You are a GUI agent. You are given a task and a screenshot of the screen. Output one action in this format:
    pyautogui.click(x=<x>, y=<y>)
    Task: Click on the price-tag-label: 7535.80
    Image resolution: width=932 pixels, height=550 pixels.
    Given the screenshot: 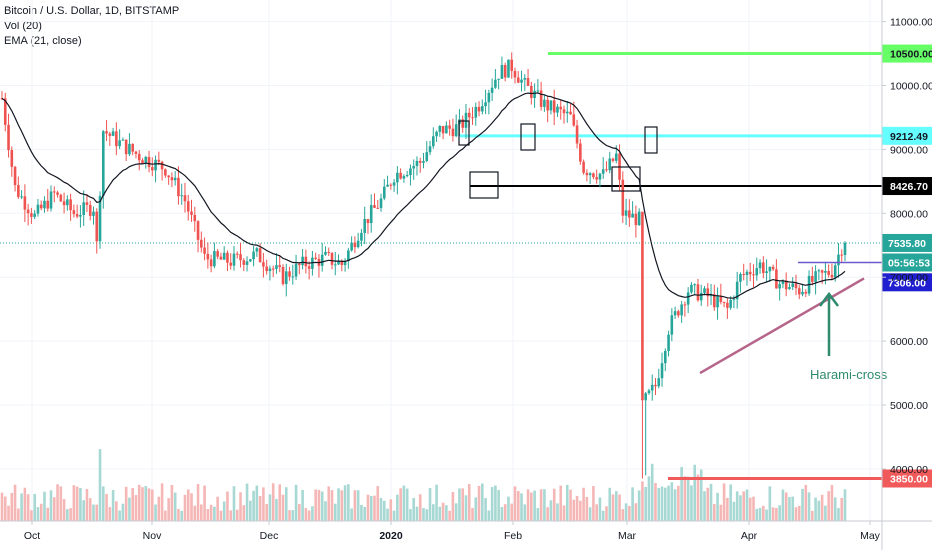 What is the action you would take?
    pyautogui.click(x=907, y=244)
    